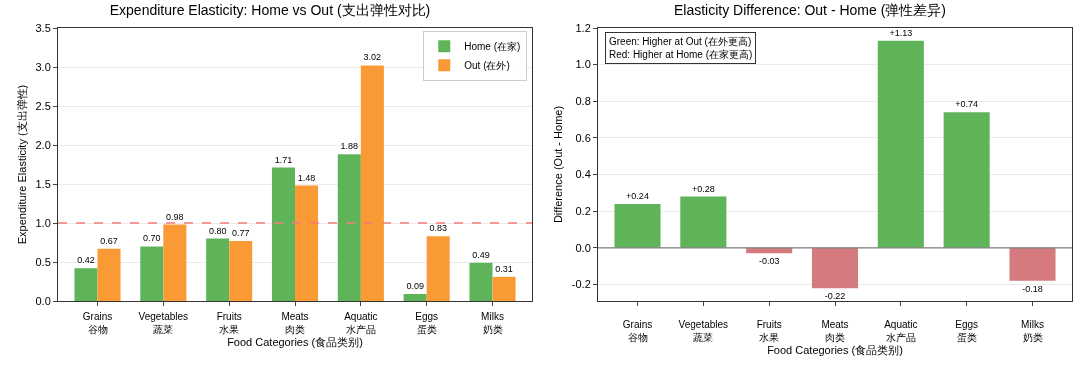 The width and height of the screenshot is (1080, 379). What do you see at coordinates (152, 238) in the screenshot?
I see `data-label: 0.70` at bounding box center [152, 238].